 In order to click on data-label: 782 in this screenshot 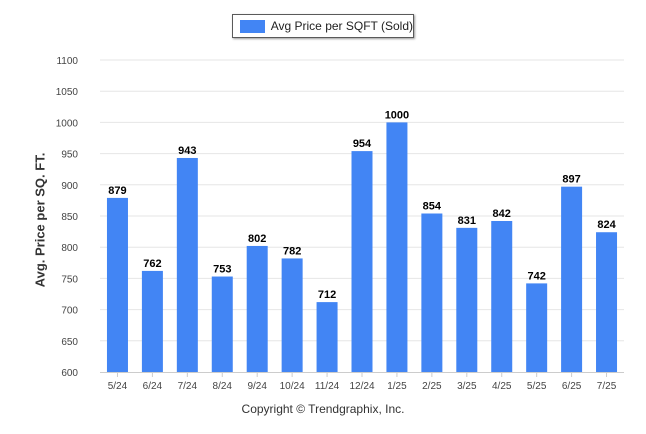, I will do `click(292, 251)`.